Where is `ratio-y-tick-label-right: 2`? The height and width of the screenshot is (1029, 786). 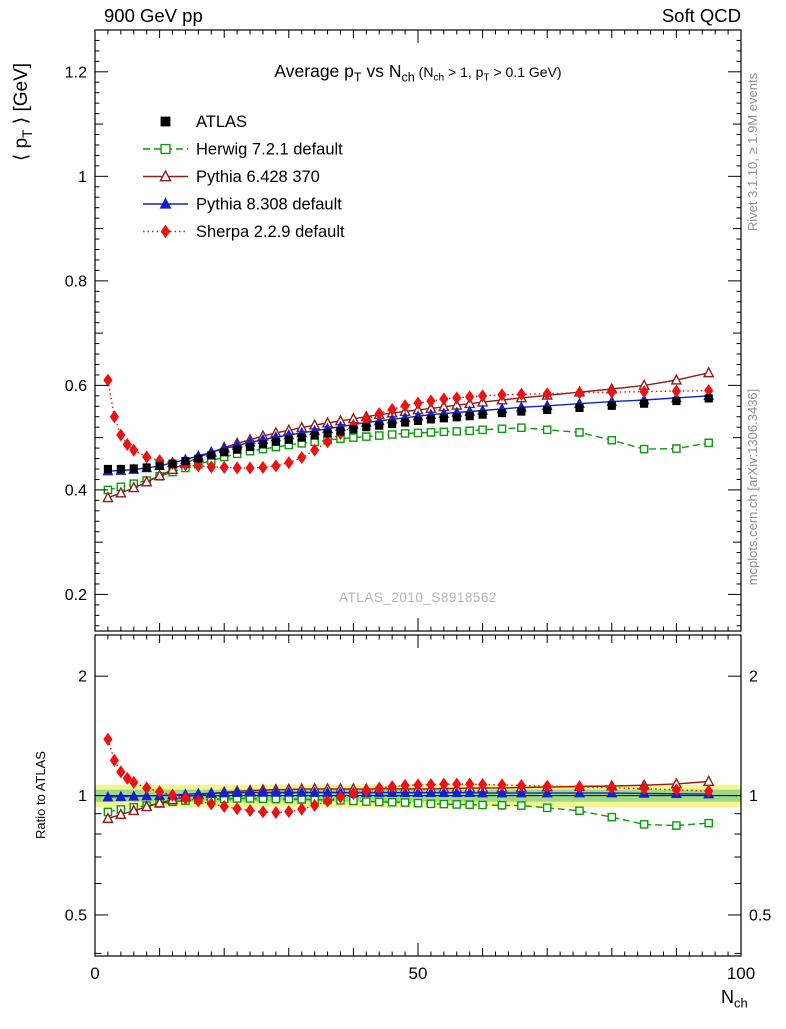
ratio-y-tick-label-right: 2 is located at coordinates (753, 677).